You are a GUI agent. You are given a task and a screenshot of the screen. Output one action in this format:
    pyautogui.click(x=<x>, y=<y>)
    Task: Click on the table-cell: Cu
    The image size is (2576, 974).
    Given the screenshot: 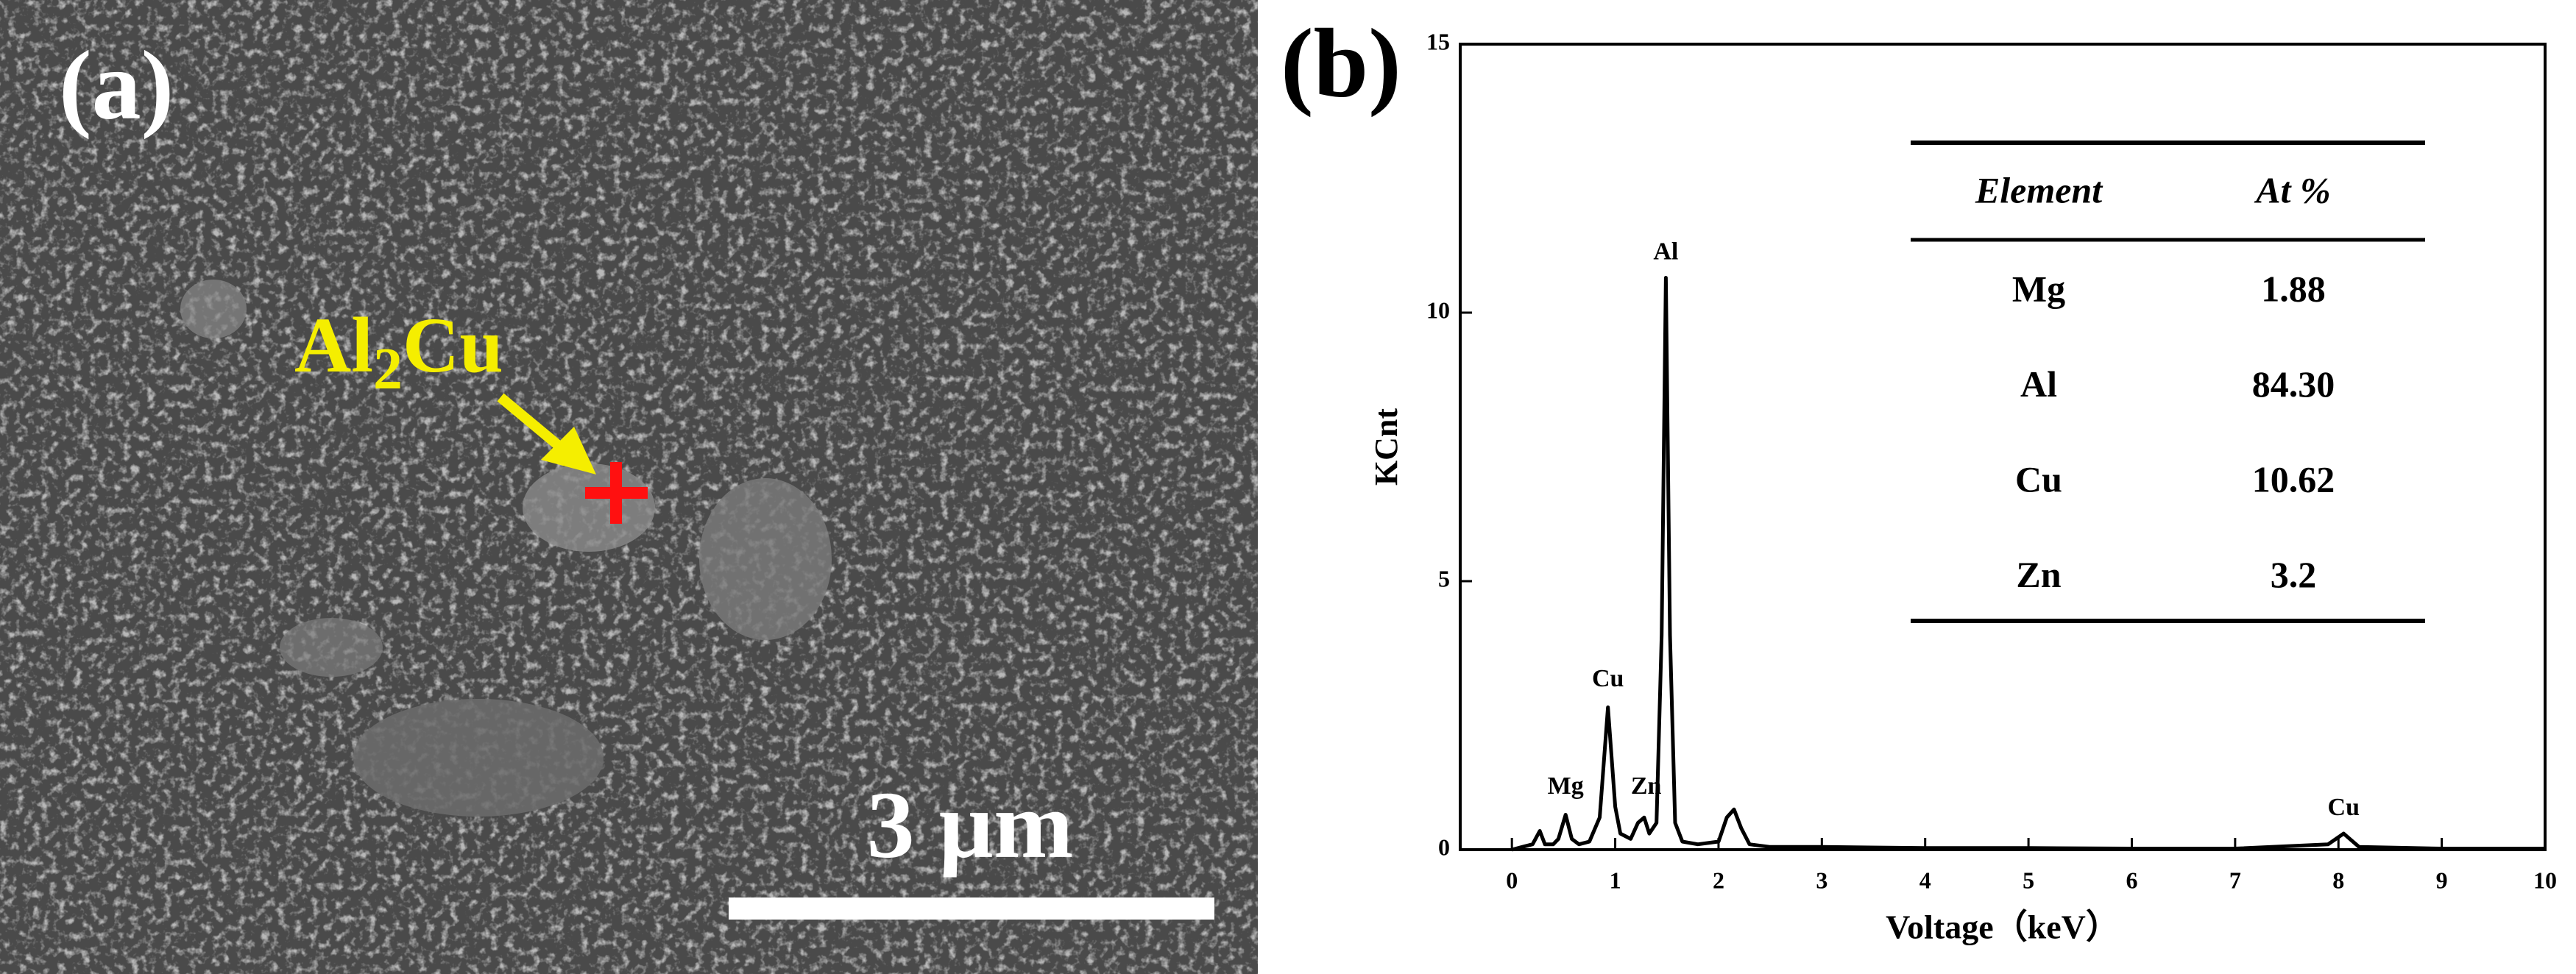 What is the action you would take?
    pyautogui.click(x=2039, y=479)
    